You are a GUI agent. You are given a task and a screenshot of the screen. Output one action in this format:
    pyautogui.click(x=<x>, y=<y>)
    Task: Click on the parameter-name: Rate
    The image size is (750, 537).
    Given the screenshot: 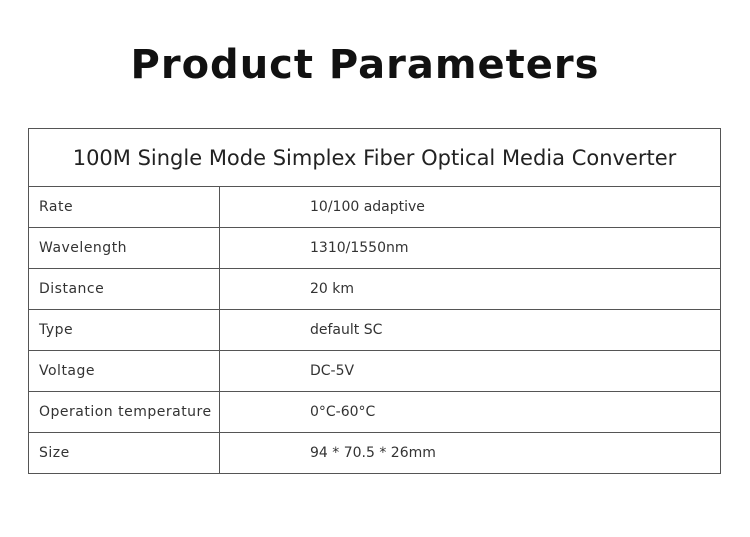 What is the action you would take?
    pyautogui.click(x=124, y=207)
    